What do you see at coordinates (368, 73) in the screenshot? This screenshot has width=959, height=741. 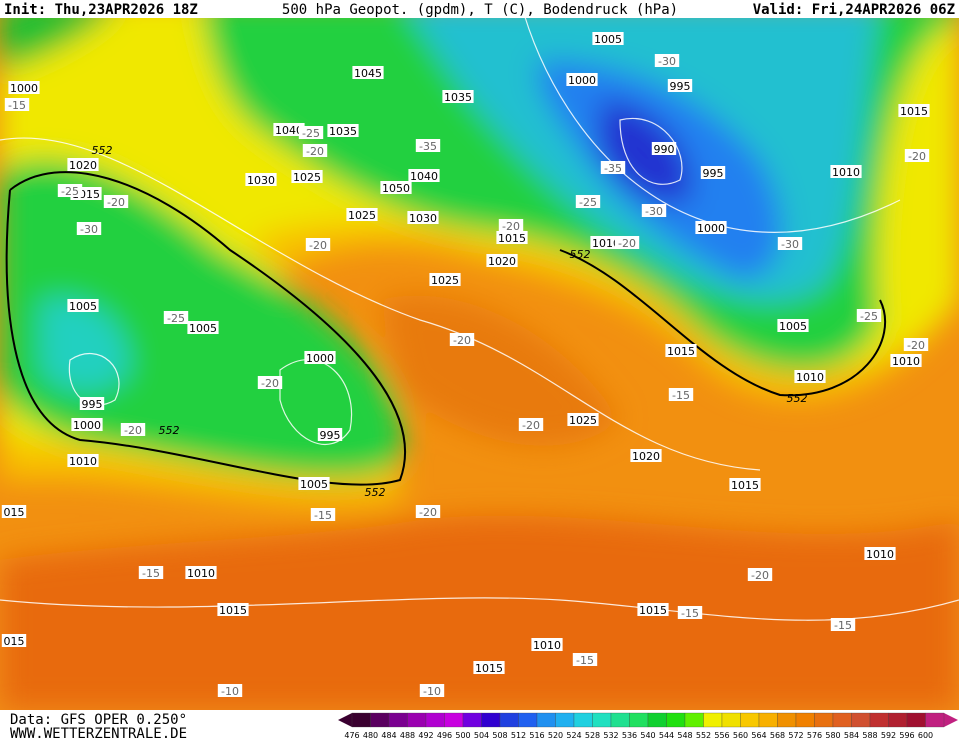 I see `pressure-label: 1045` at bounding box center [368, 73].